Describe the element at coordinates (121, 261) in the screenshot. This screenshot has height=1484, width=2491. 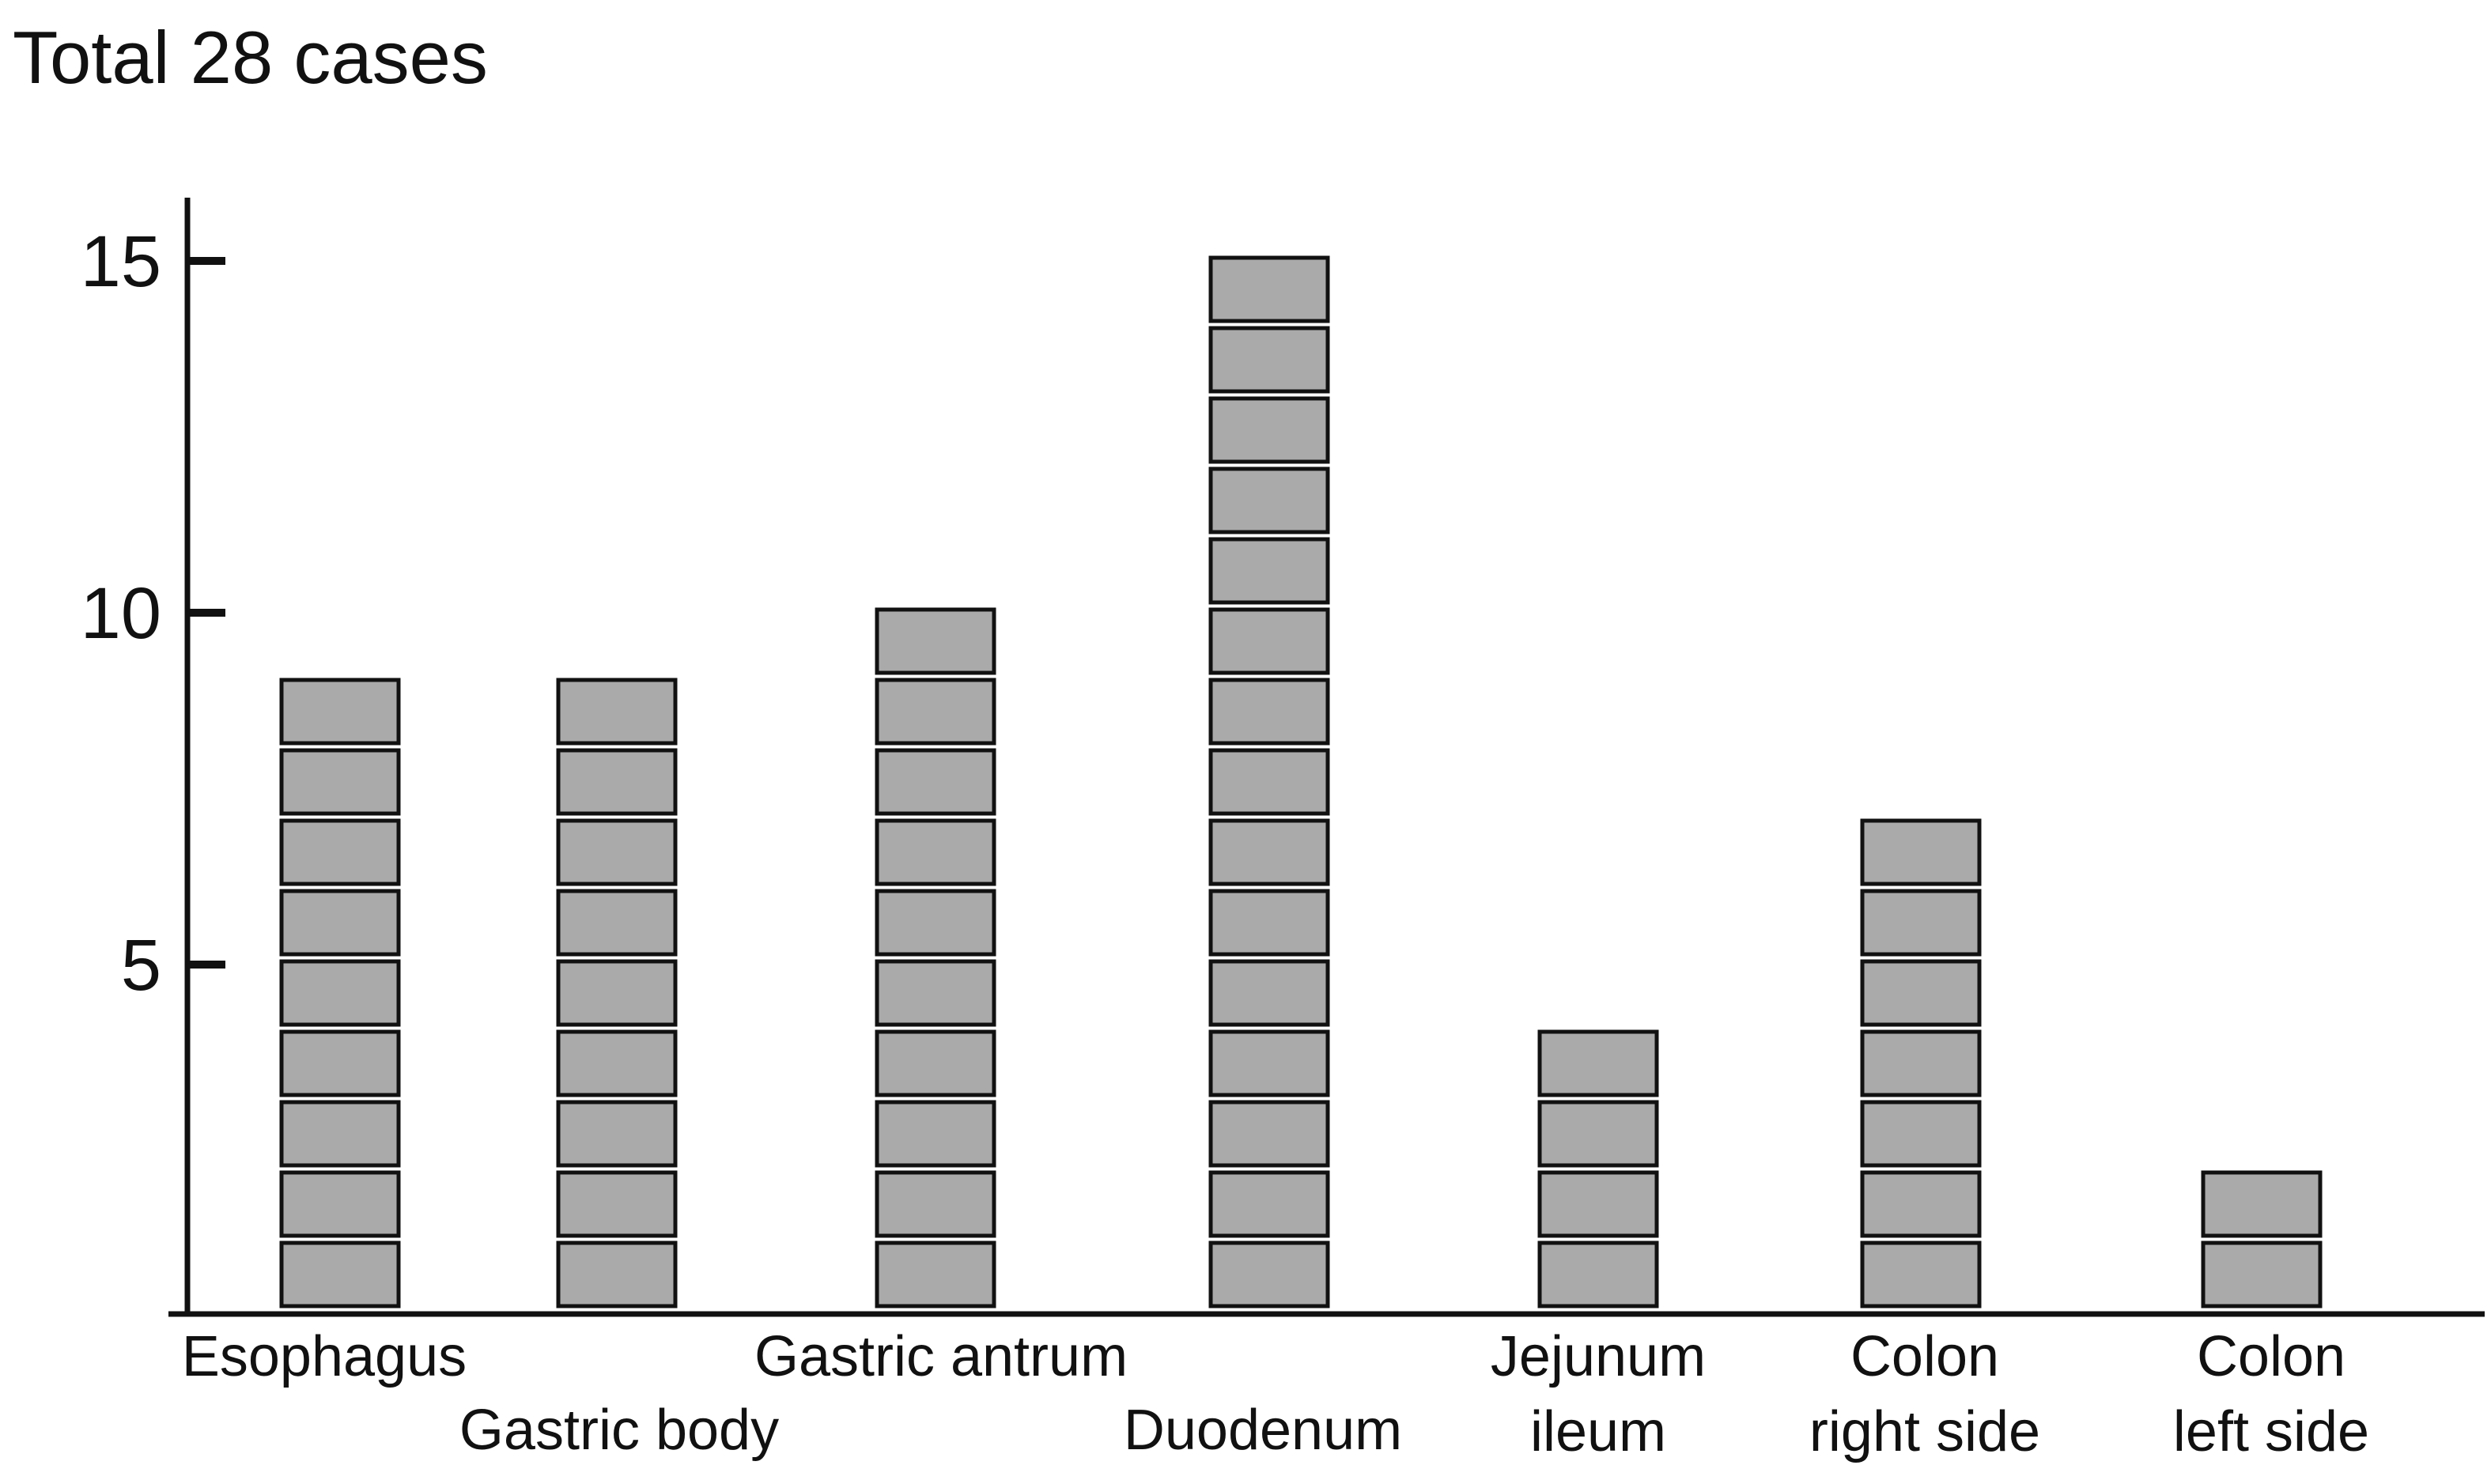
I see `y-tick-label: 15` at that location.